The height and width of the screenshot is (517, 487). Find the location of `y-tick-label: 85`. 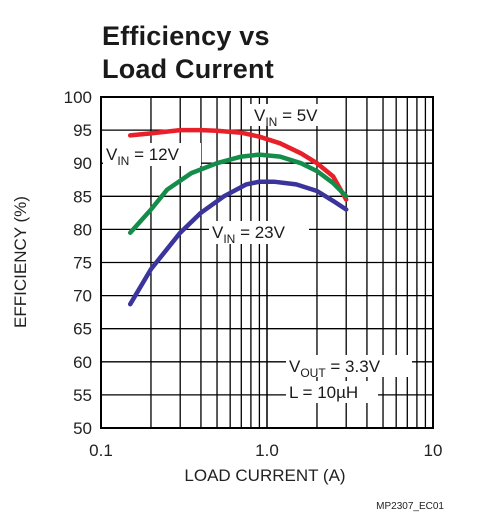

y-tick-label: 85 is located at coordinates (82, 196).